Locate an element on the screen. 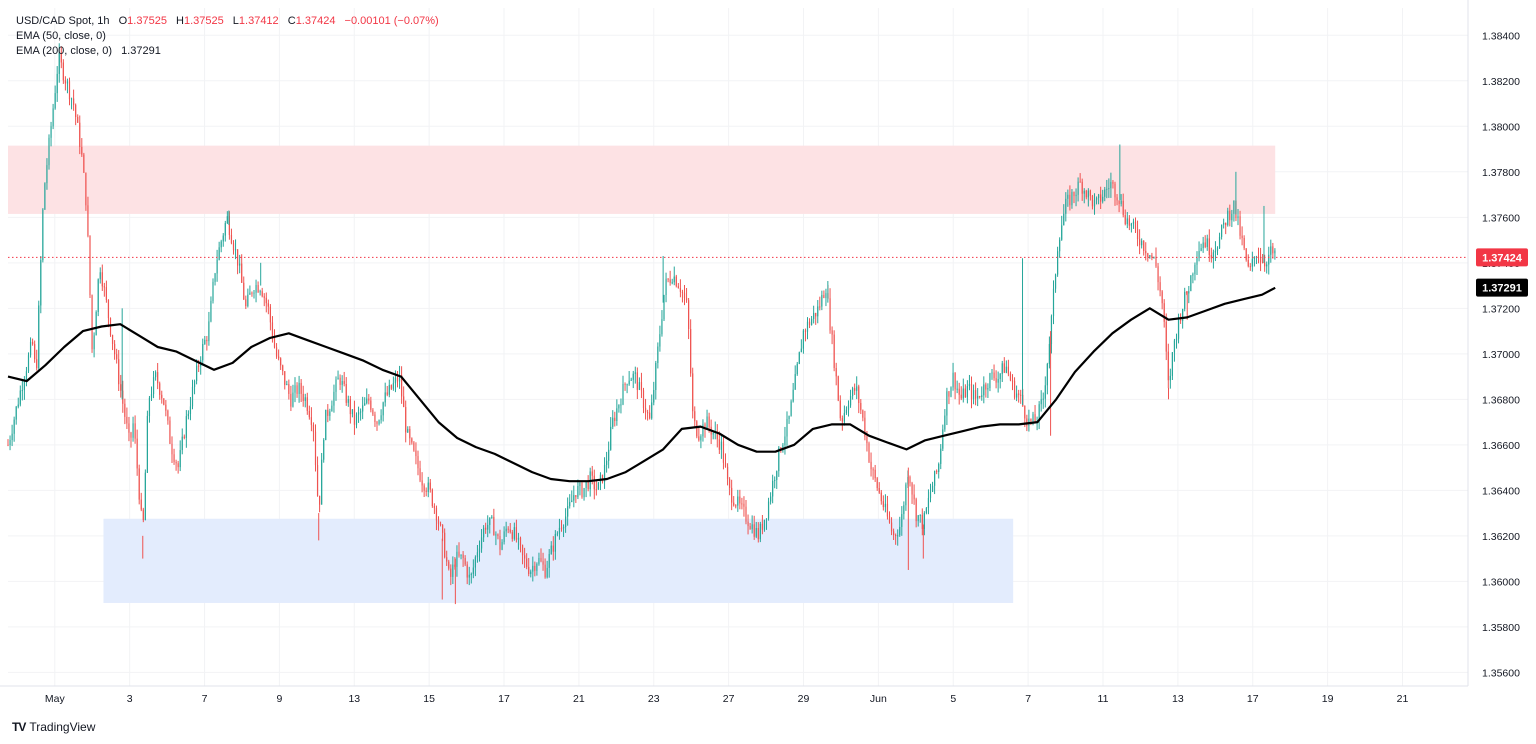  legend-change: −0.00101 (−0.07%) is located at coordinates (391, 21).